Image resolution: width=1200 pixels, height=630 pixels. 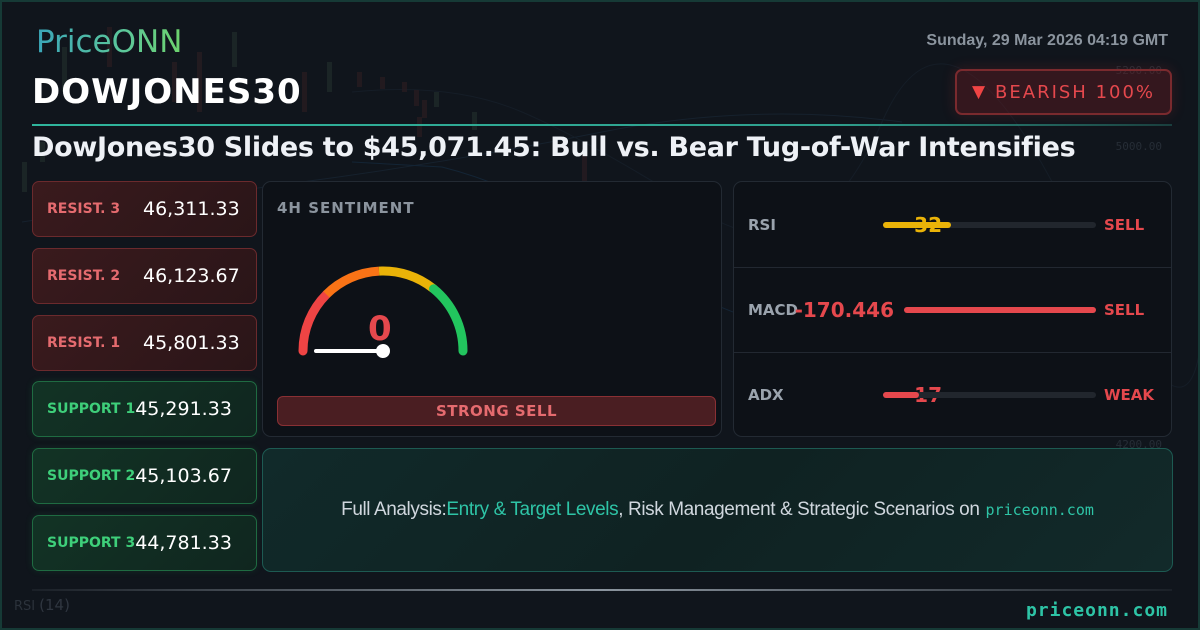 What do you see at coordinates (1075, 92) in the screenshot?
I see `bias-label: BEARISH 100%` at bounding box center [1075, 92].